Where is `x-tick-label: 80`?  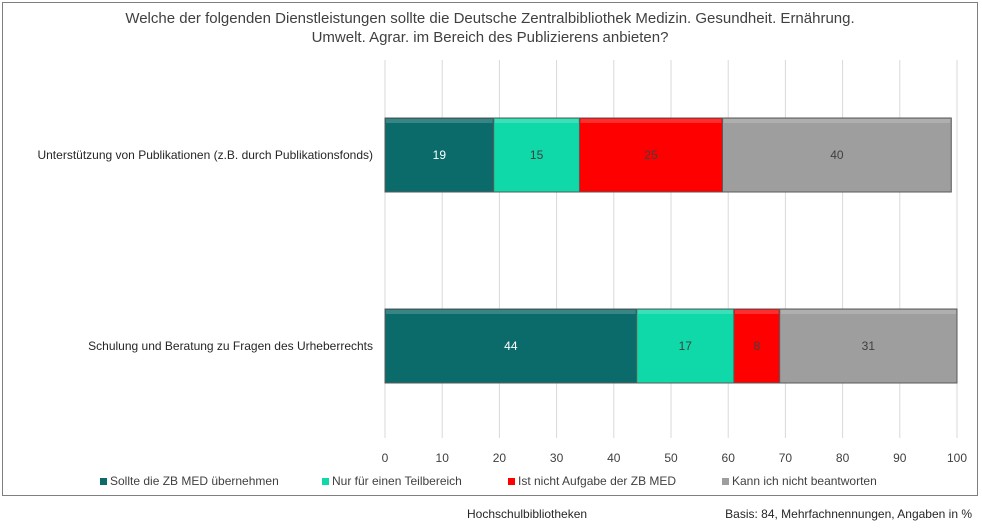 x-tick-label: 80 is located at coordinates (843, 458).